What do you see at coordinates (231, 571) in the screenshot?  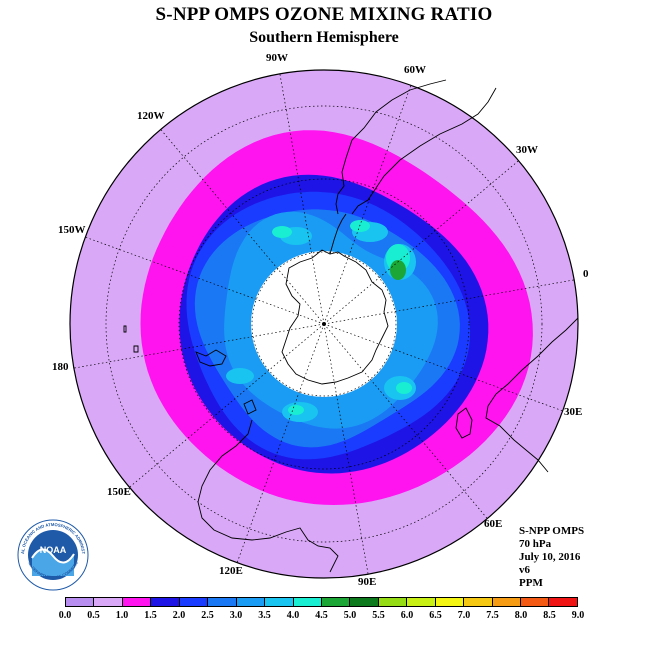 I see `longitude-label: 120E` at bounding box center [231, 571].